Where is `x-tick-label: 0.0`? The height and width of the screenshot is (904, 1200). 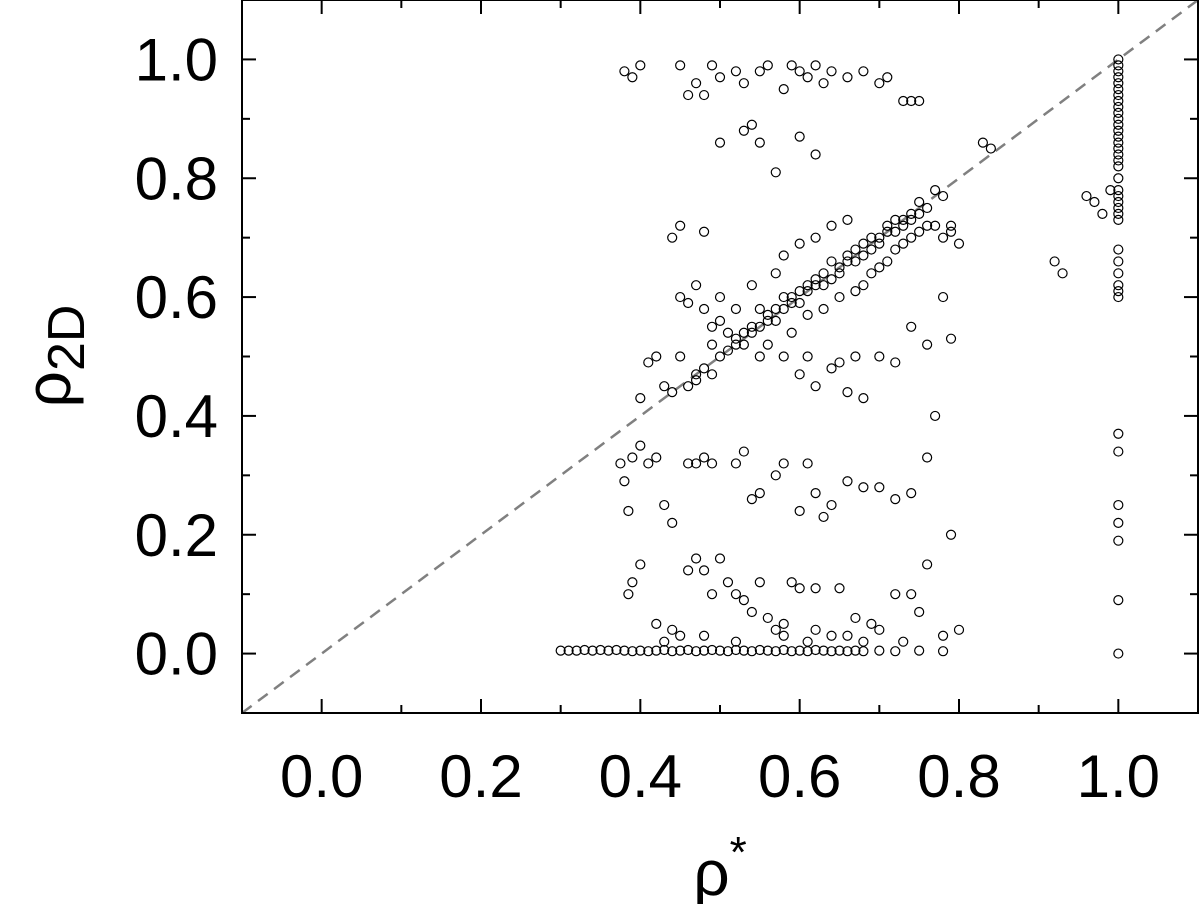 x-tick-label: 0.0 is located at coordinates (321, 776).